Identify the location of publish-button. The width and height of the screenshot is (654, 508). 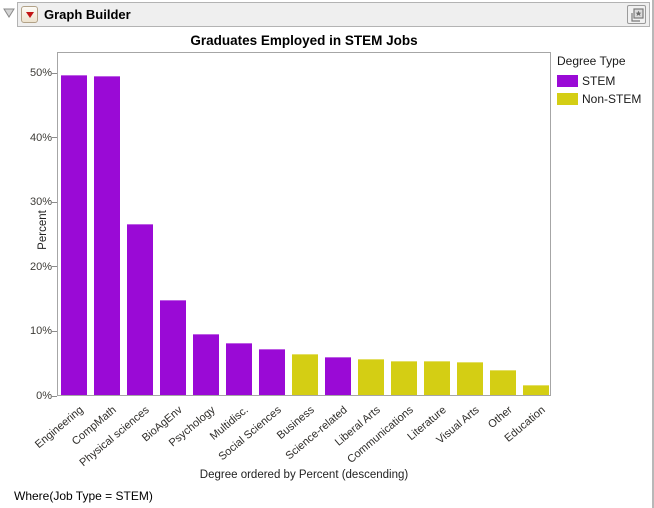
(636, 14).